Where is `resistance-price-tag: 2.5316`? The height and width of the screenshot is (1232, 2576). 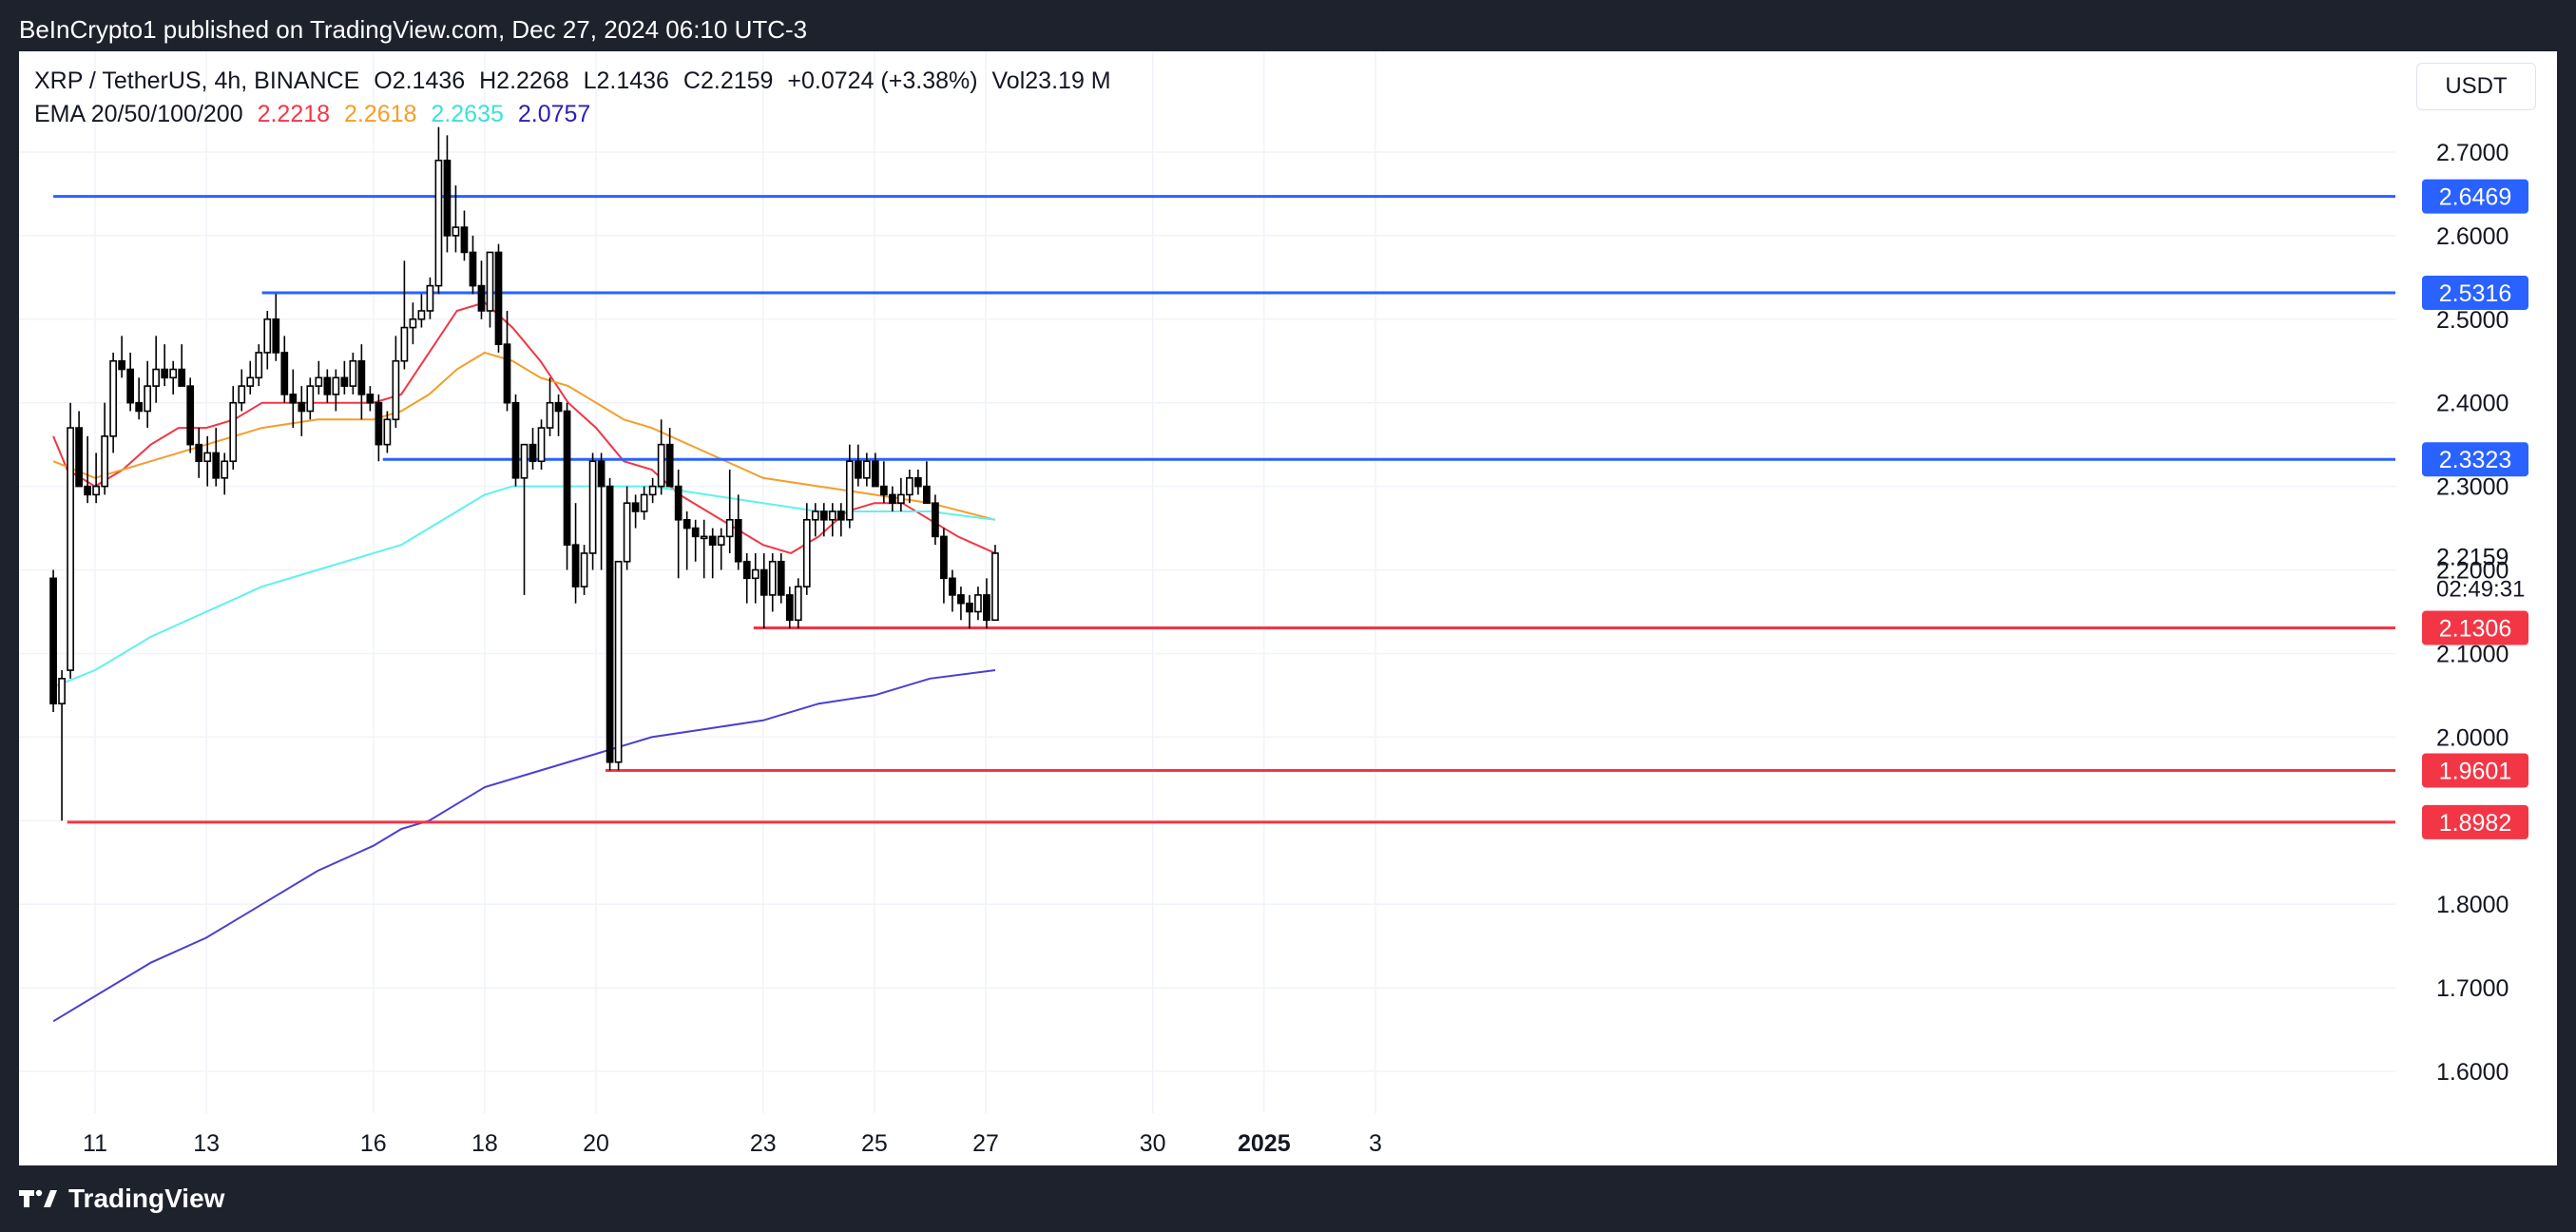 resistance-price-tag: 2.5316 is located at coordinates (2475, 292).